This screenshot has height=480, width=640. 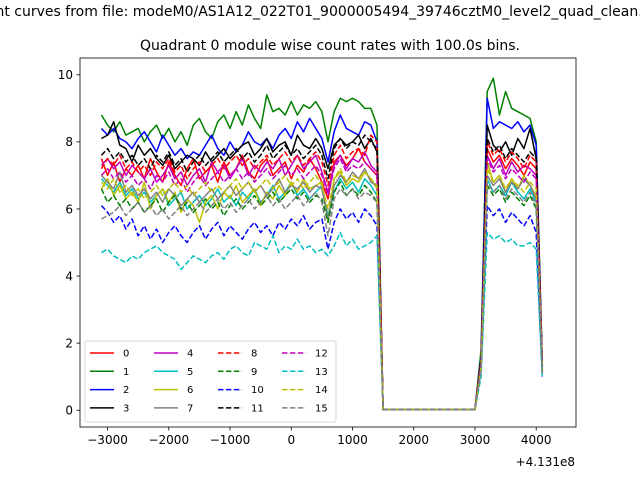 I want to click on legend-label-5: 5, so click(x=190, y=372).